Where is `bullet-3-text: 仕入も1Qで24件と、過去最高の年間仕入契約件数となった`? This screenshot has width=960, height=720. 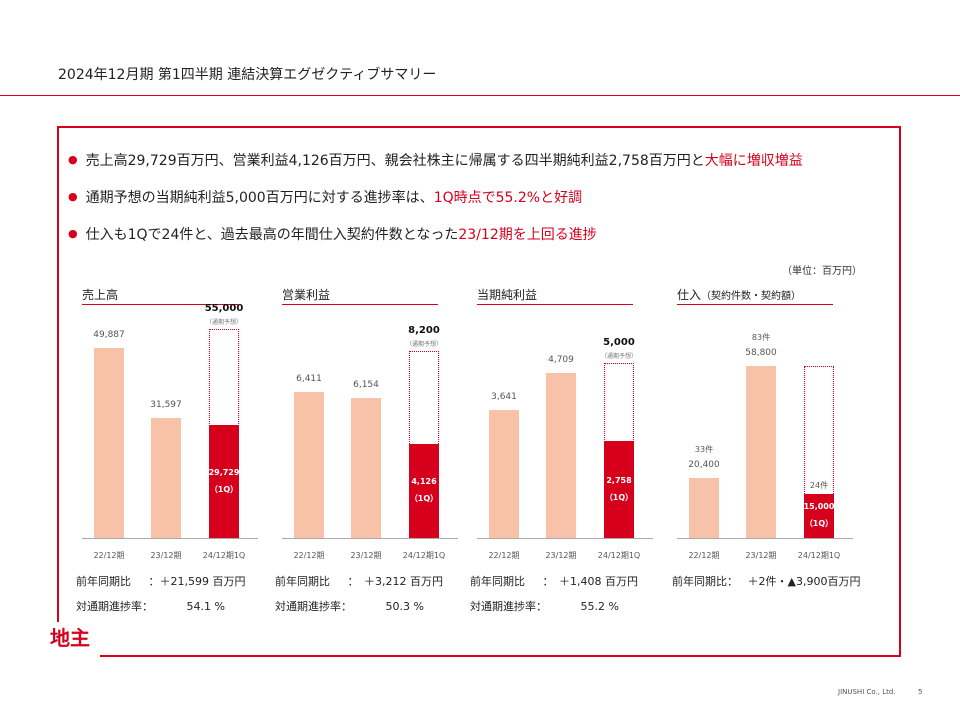
bullet-3-text: 仕入も1Qで24件と、過去最高の年間仕入契約件数となった is located at coordinates (272, 235).